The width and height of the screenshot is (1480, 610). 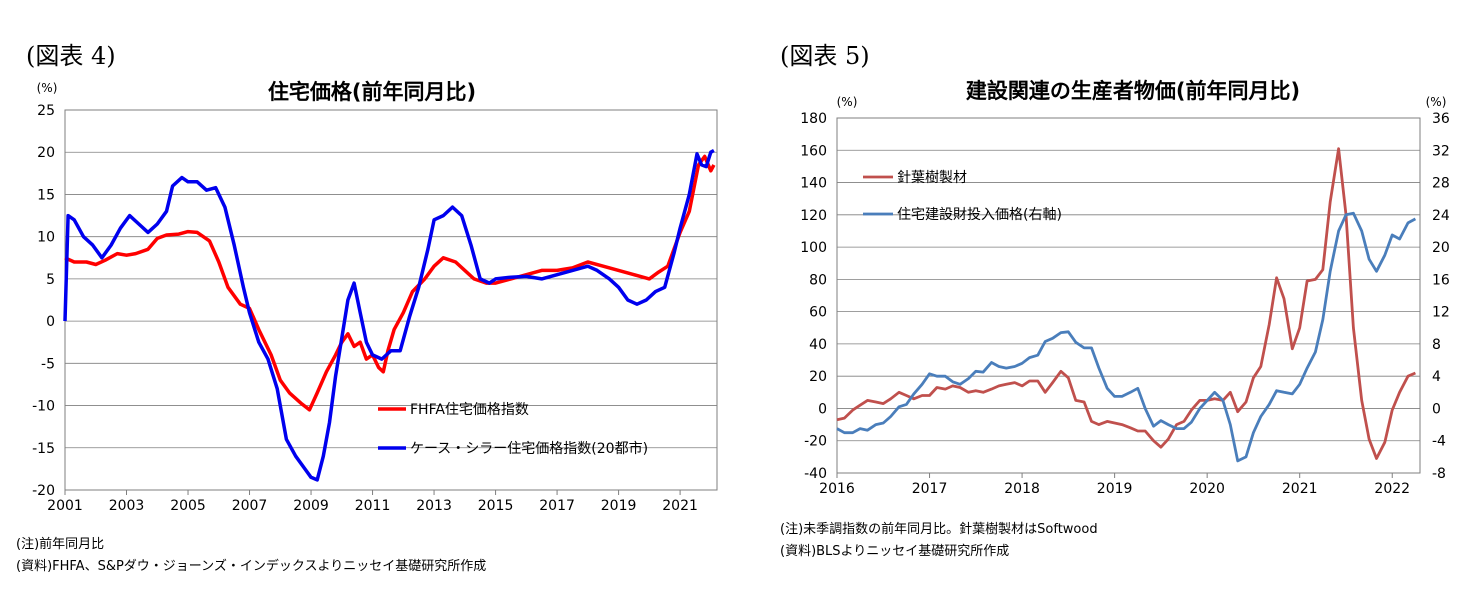 What do you see at coordinates (46, 238) in the screenshot?
I see `y-tick-label: 10` at bounding box center [46, 238].